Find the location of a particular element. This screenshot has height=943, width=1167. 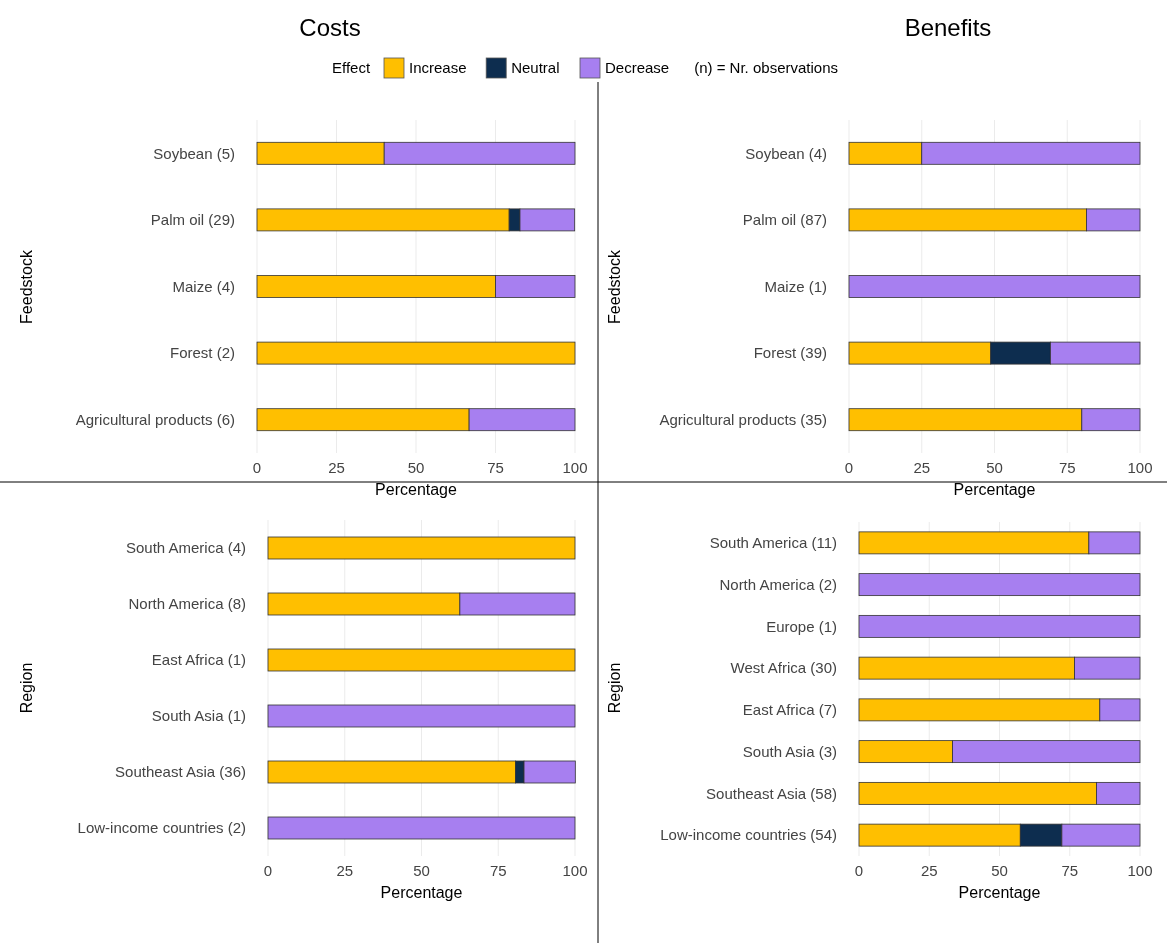

y-tick-label: Agricultural products (35) is located at coordinates (743, 419).